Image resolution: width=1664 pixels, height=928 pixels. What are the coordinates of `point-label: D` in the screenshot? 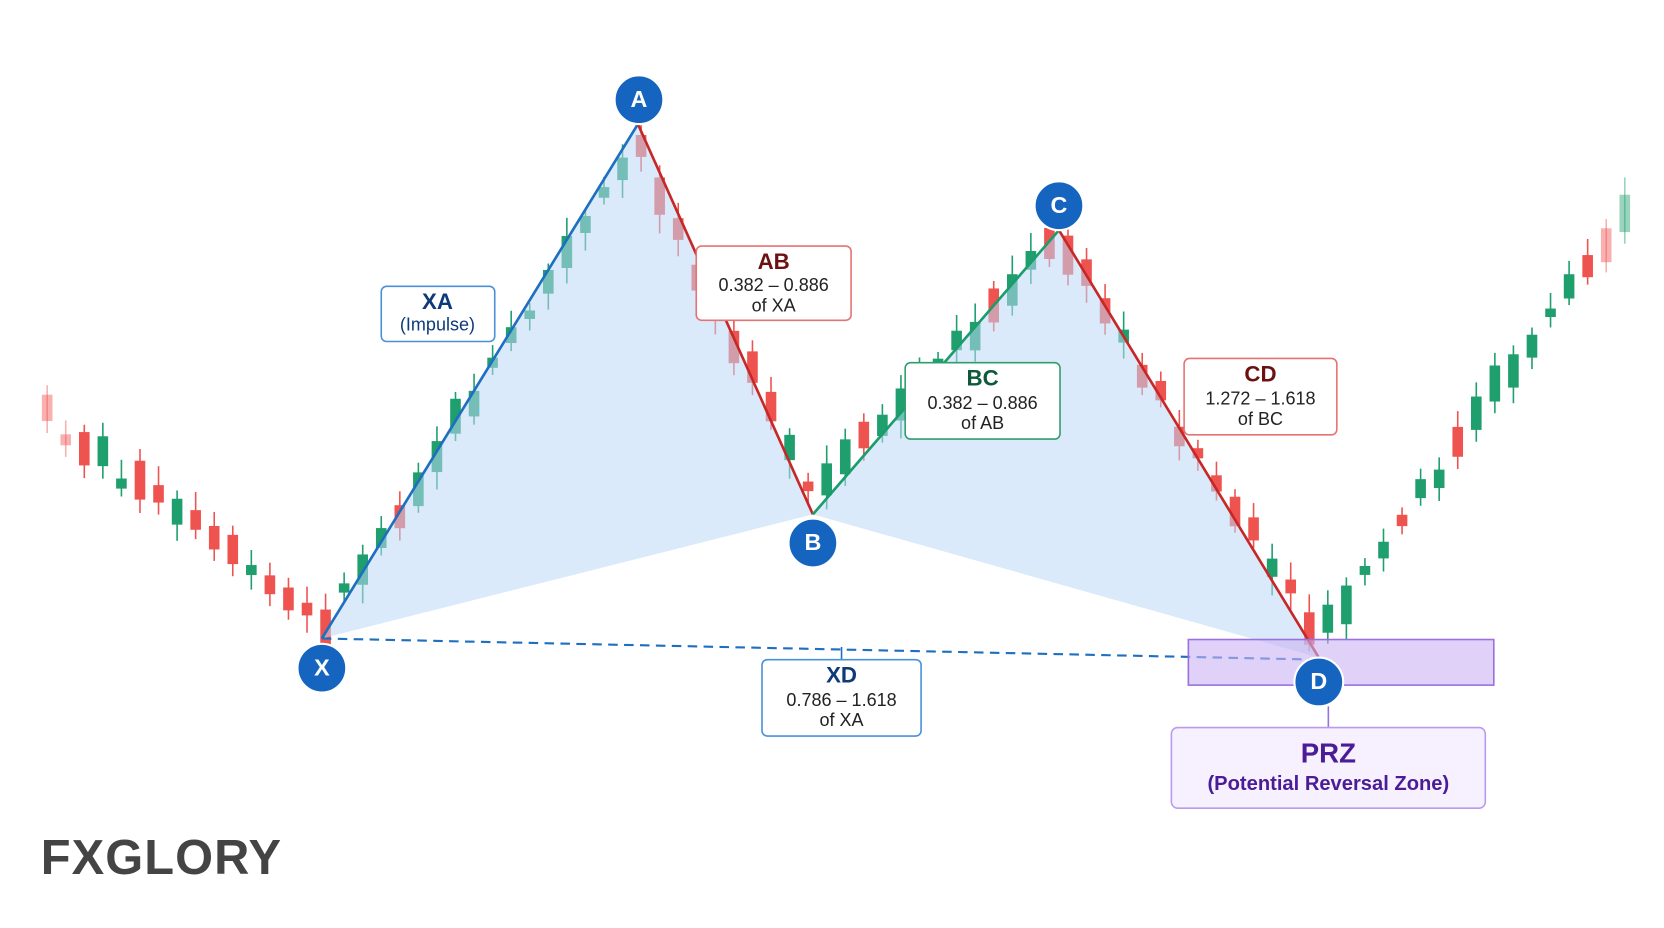 It's located at (1318, 681).